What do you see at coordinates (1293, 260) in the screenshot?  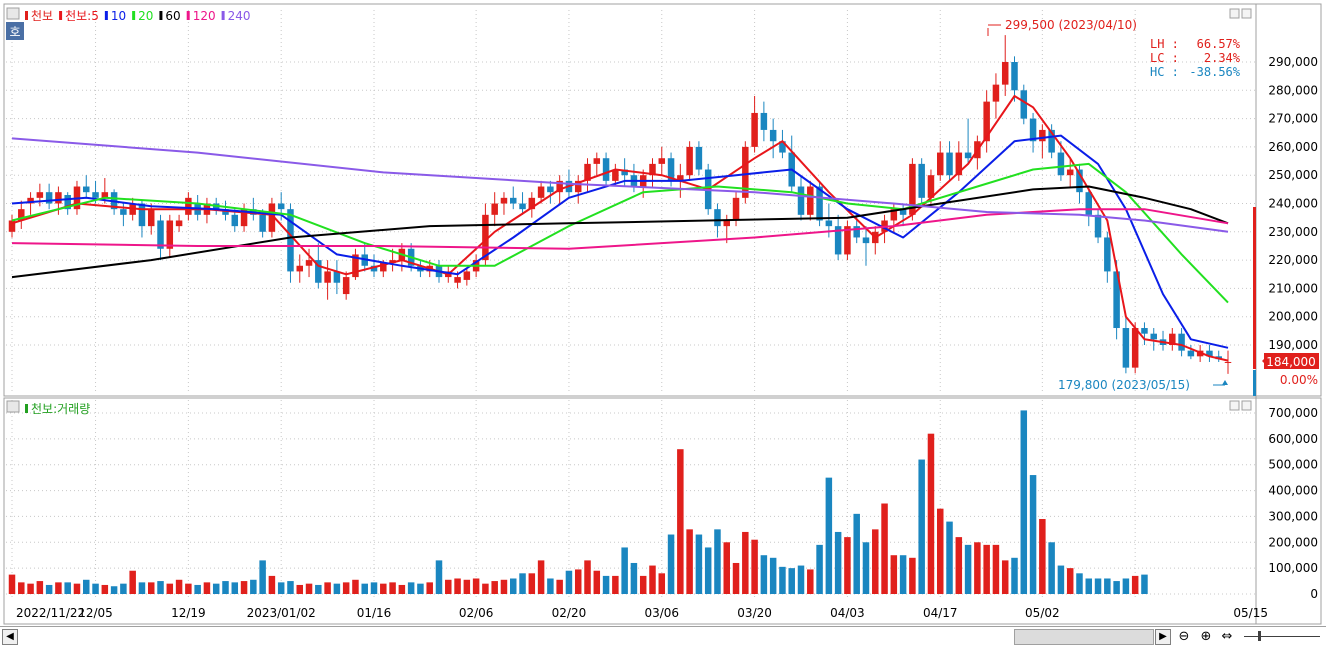 I see `price-tick-label: 220,000` at bounding box center [1293, 260].